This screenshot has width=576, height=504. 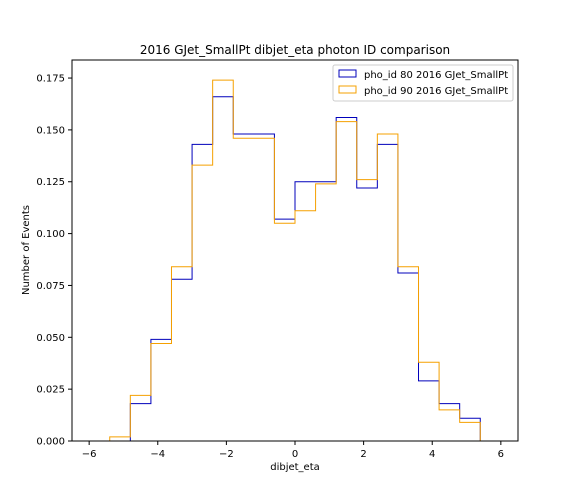 What do you see at coordinates (363, 454) in the screenshot?
I see `x-tick-label: 2` at bounding box center [363, 454].